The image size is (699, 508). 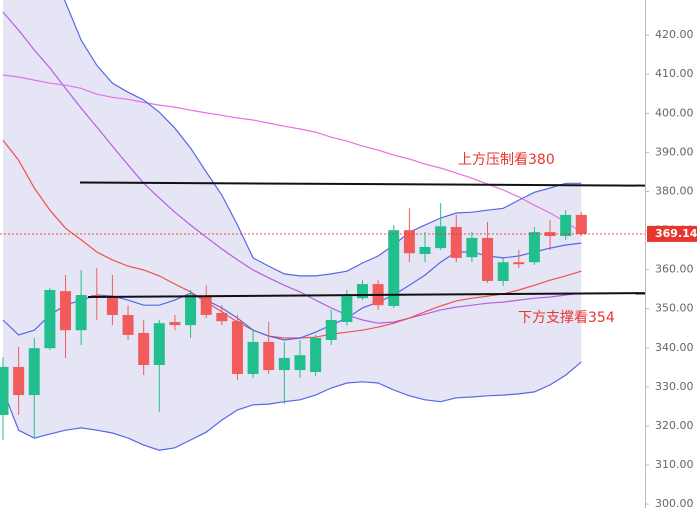 I want to click on y-tick-label: 420.00, so click(x=674, y=34).